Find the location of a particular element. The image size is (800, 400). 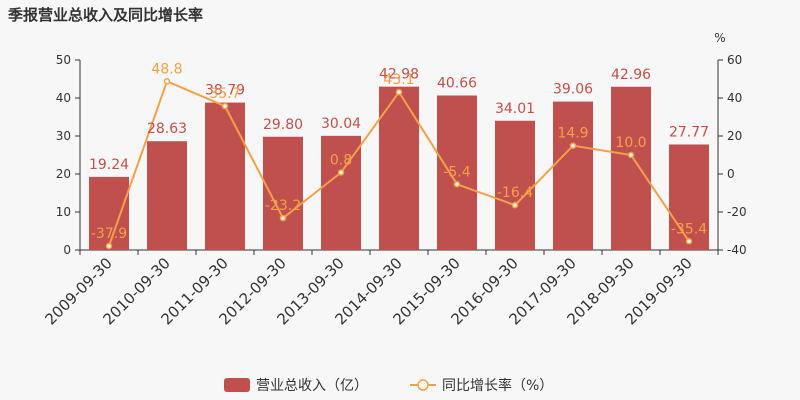

line-value-label: 10.0 is located at coordinates (630, 143).